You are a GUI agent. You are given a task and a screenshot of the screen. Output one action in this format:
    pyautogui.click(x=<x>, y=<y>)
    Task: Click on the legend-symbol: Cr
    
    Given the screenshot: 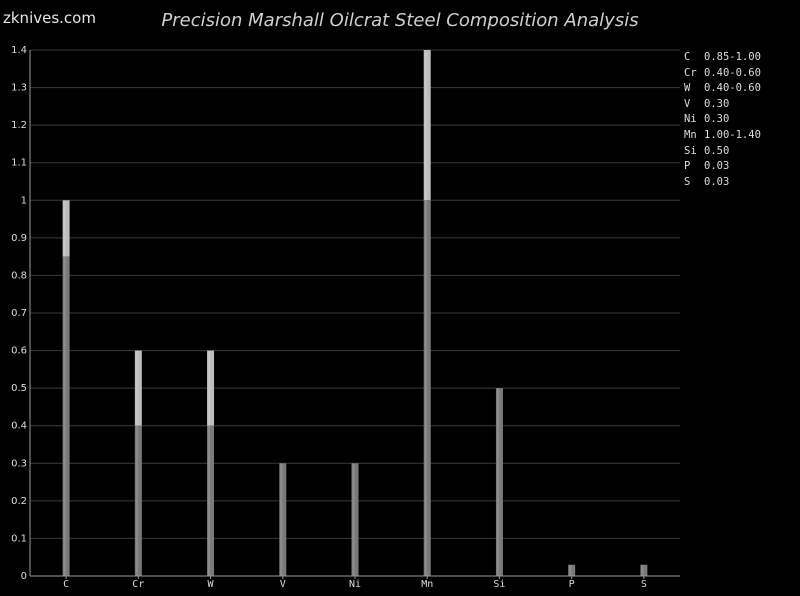 What is the action you would take?
    pyautogui.click(x=690, y=72)
    